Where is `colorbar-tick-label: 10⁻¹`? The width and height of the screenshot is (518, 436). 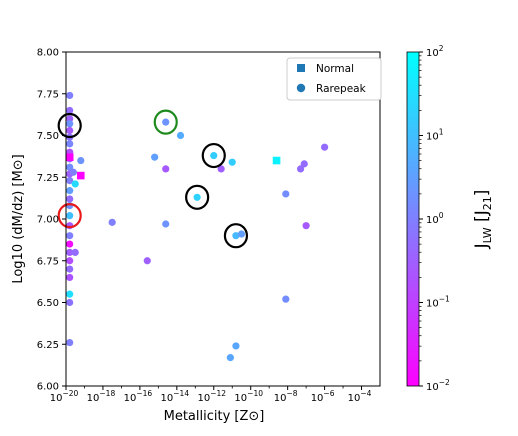
colorbar-tick-label: 10⁻¹ is located at coordinates (438, 302).